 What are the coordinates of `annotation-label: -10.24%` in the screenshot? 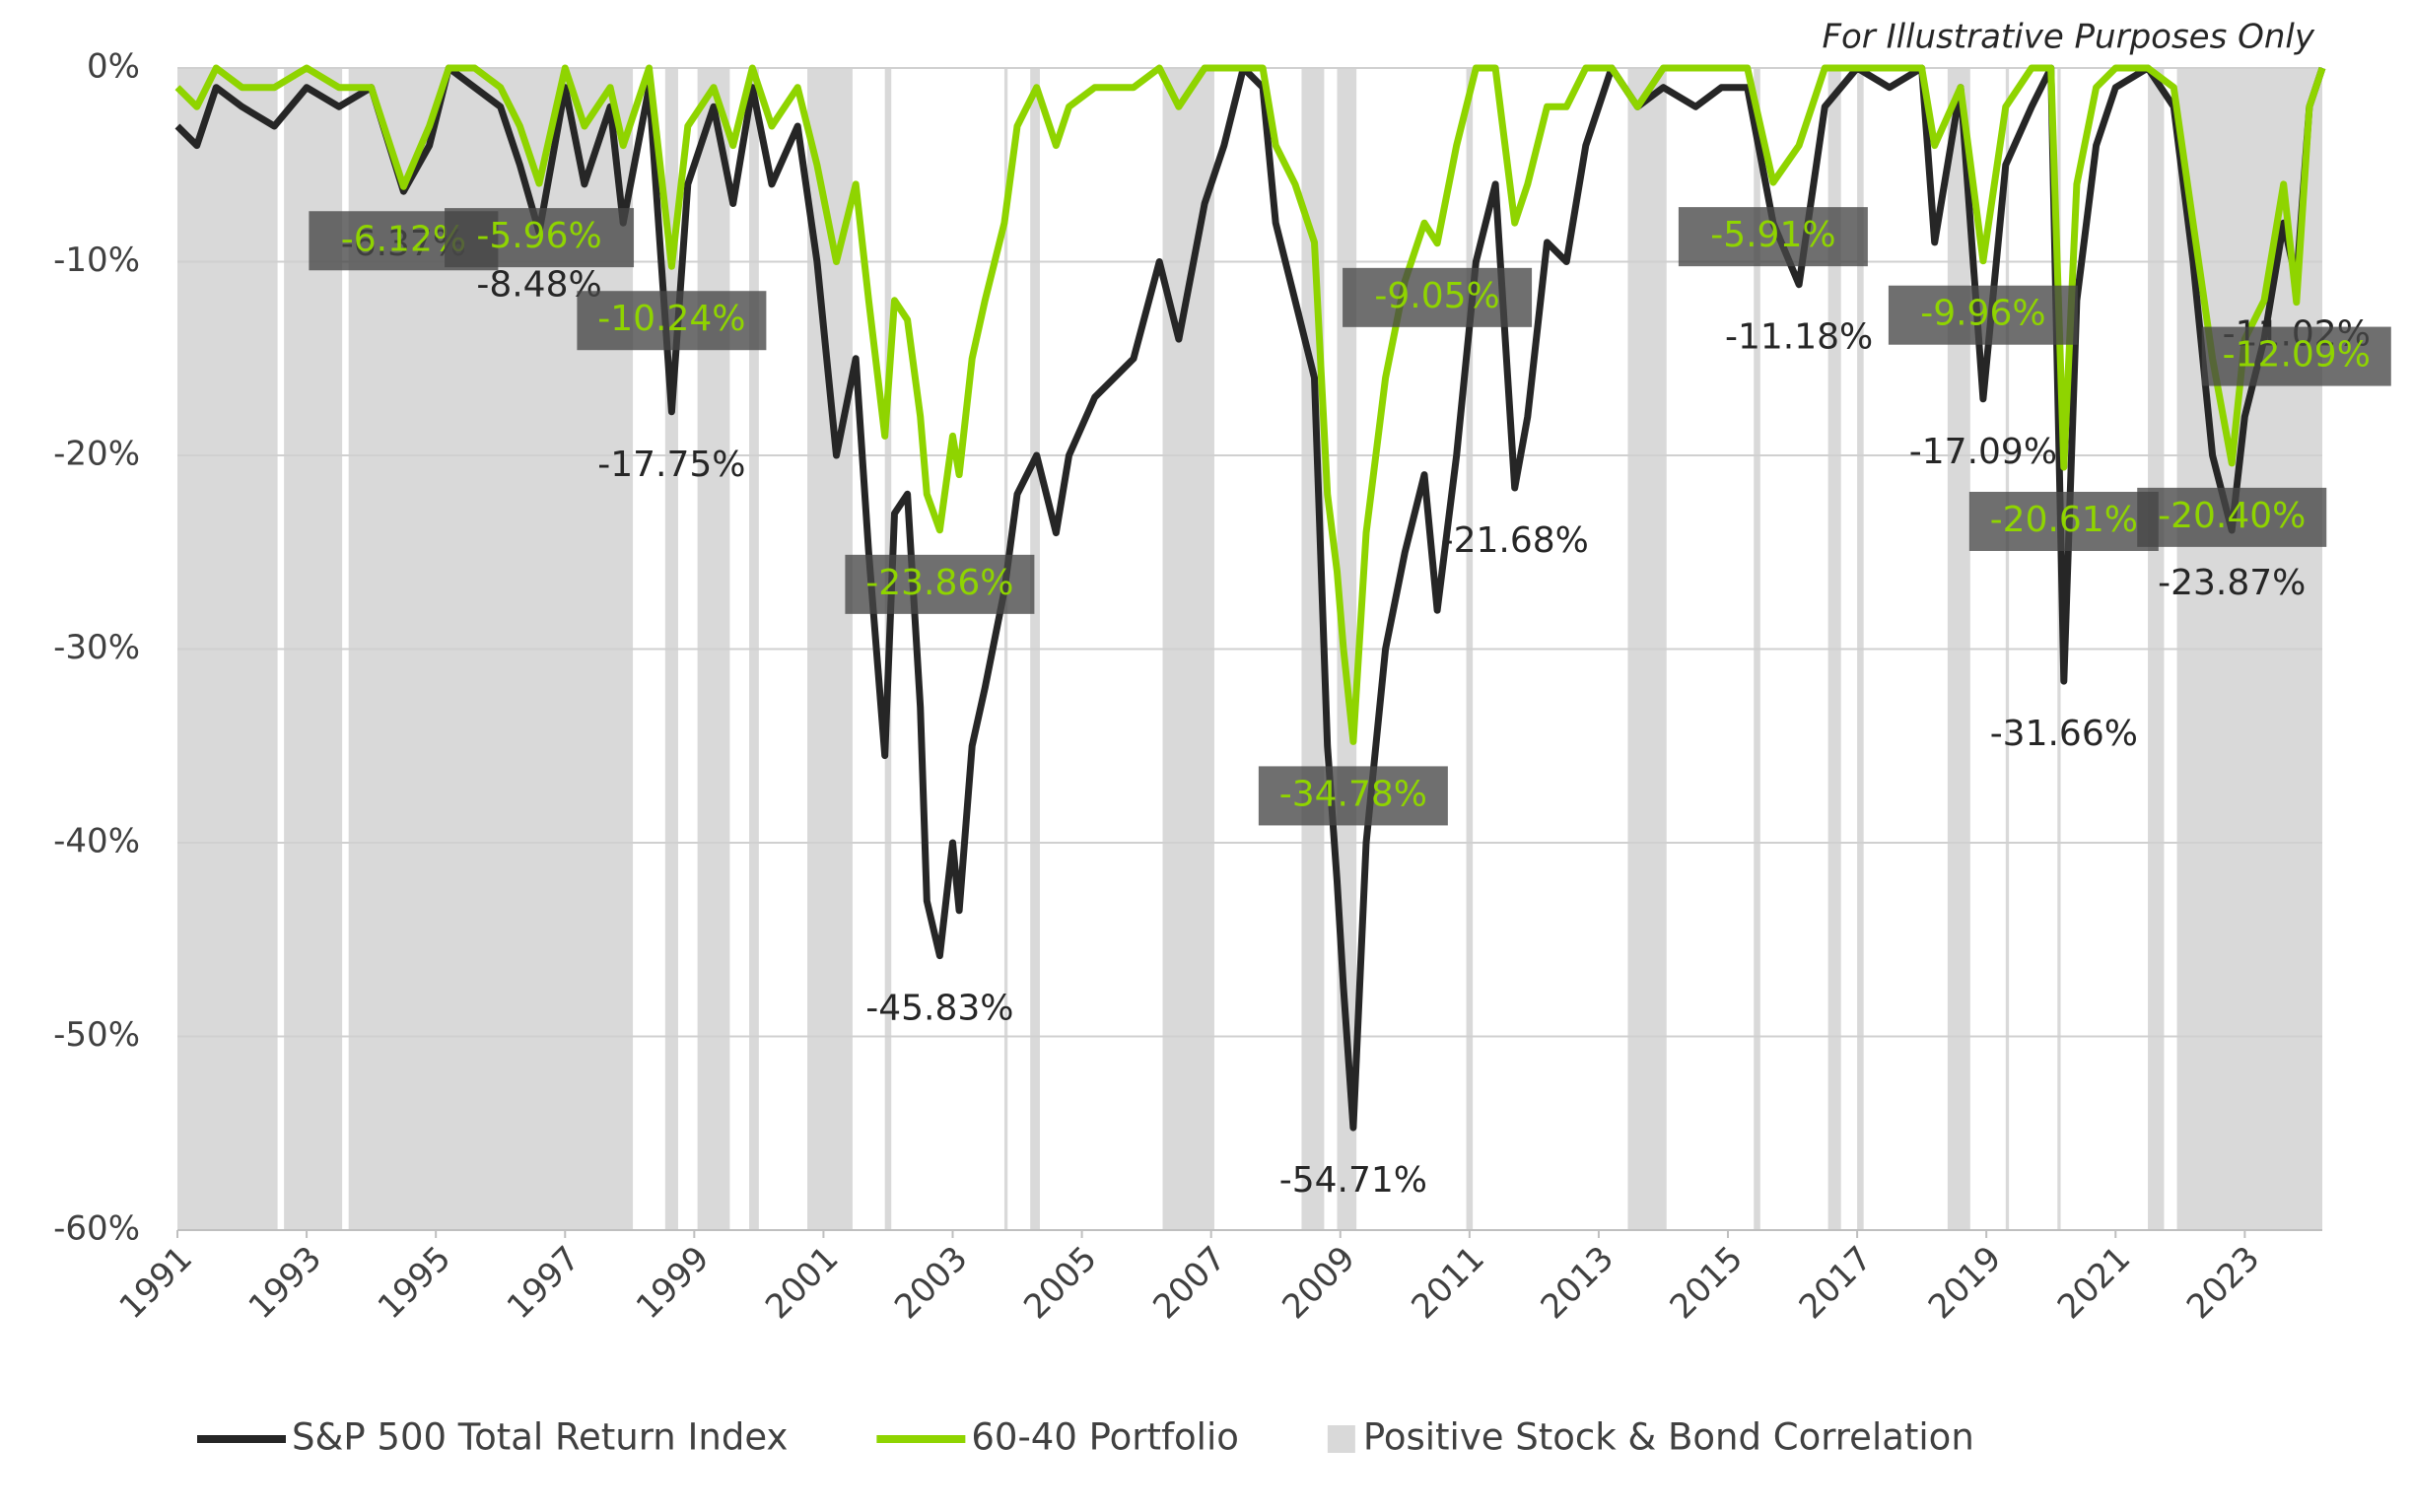 It's located at (671, 319).